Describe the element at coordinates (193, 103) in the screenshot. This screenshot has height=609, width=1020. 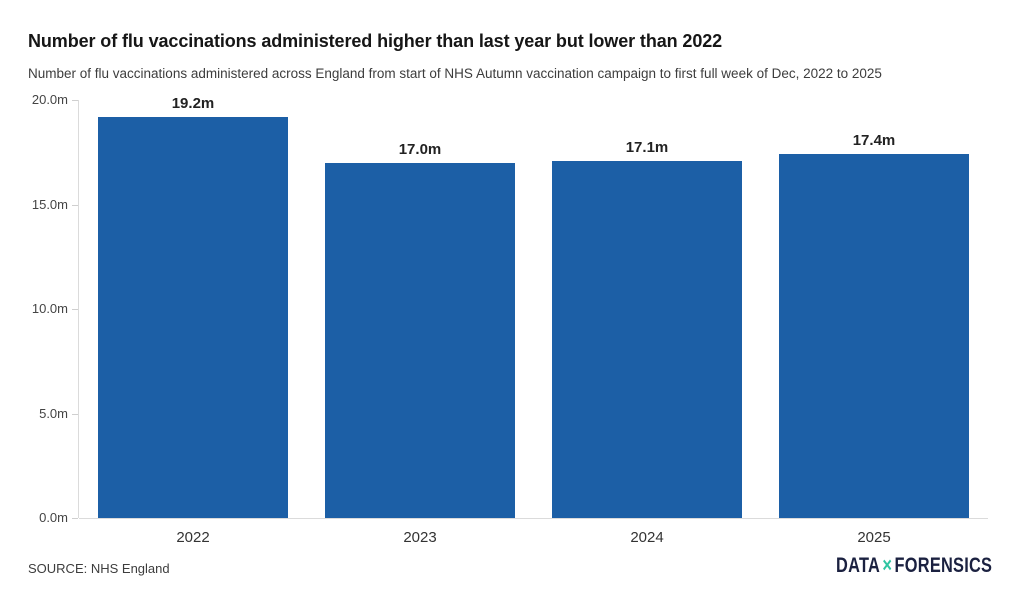
I see `bar-value-label-2022: 19.2m` at that location.